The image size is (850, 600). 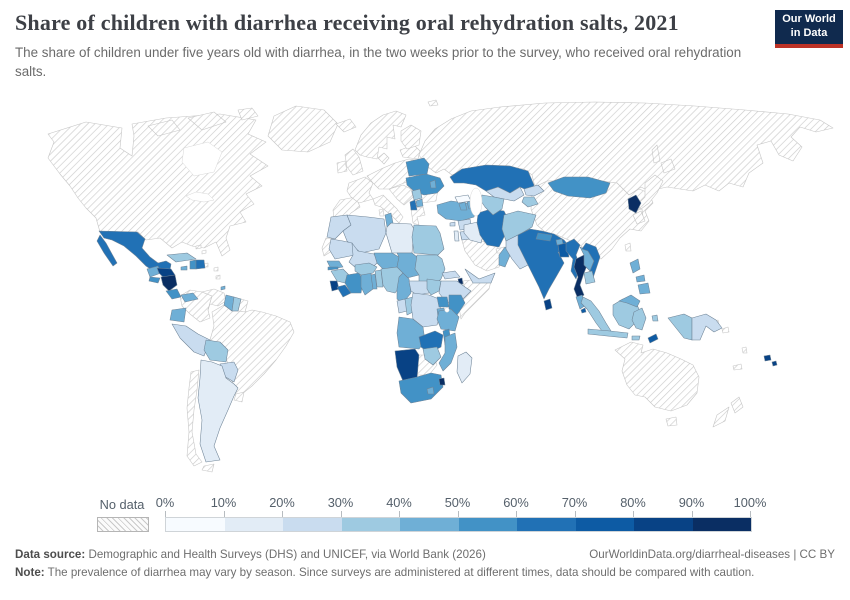 I want to click on country-belarus, so click(x=417, y=167).